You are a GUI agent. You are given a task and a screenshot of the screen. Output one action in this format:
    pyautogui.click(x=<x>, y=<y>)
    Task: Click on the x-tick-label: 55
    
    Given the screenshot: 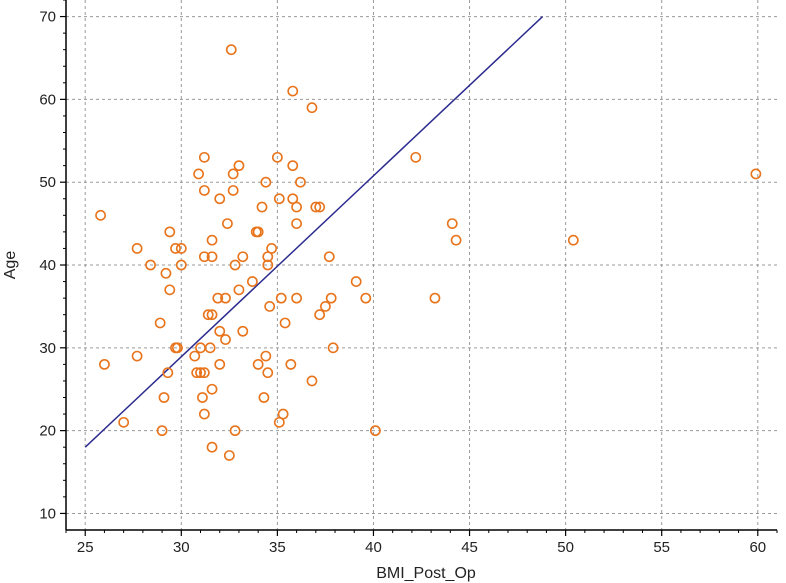 What is the action you would take?
    pyautogui.click(x=661, y=547)
    